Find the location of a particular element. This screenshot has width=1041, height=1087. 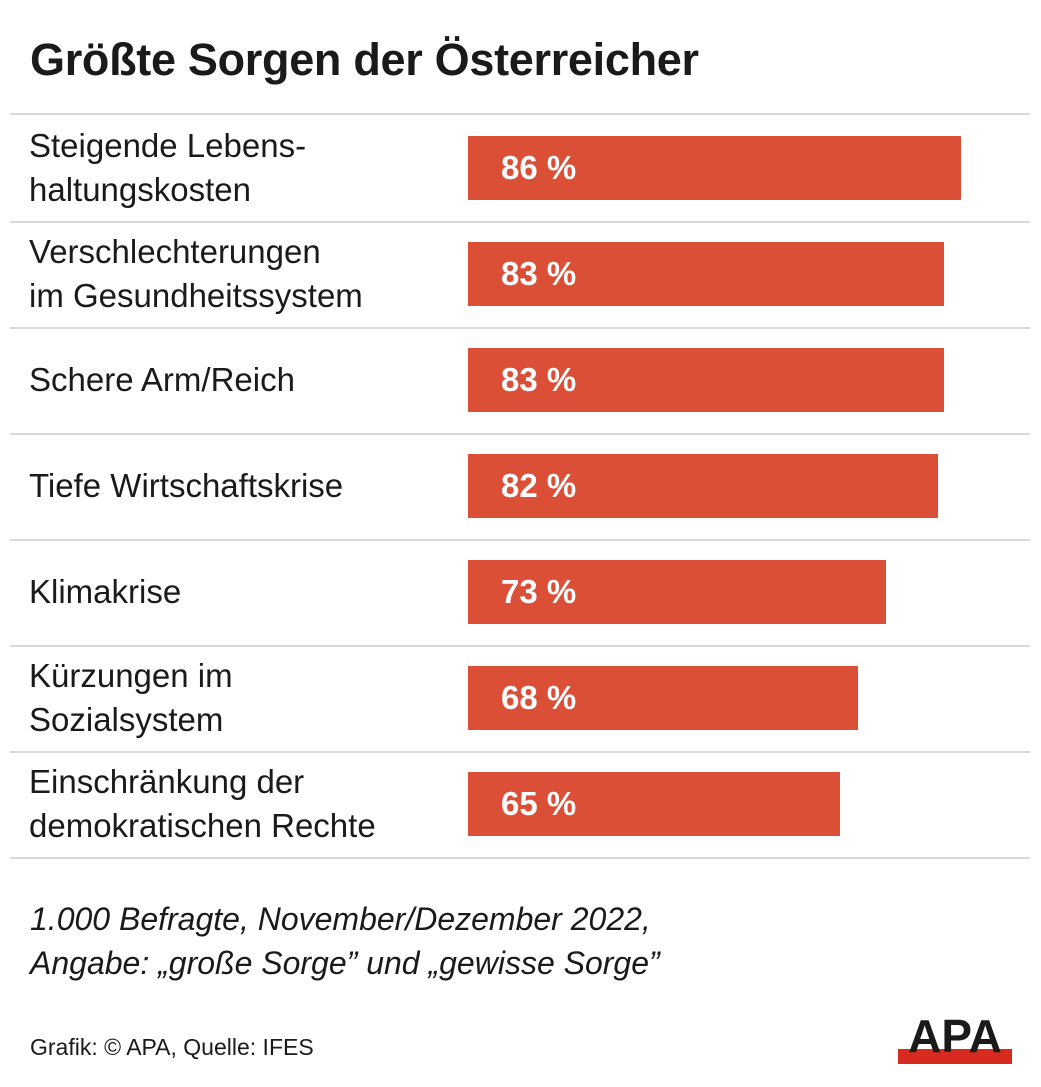

category-label: Einschränkung der demokratischen Rechte is located at coordinates (202, 803).